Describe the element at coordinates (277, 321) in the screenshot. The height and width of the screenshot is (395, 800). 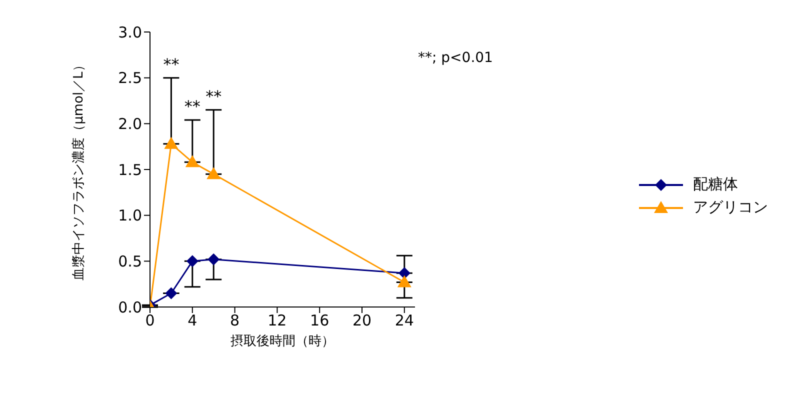
I see `x-tick-label: 12` at that location.